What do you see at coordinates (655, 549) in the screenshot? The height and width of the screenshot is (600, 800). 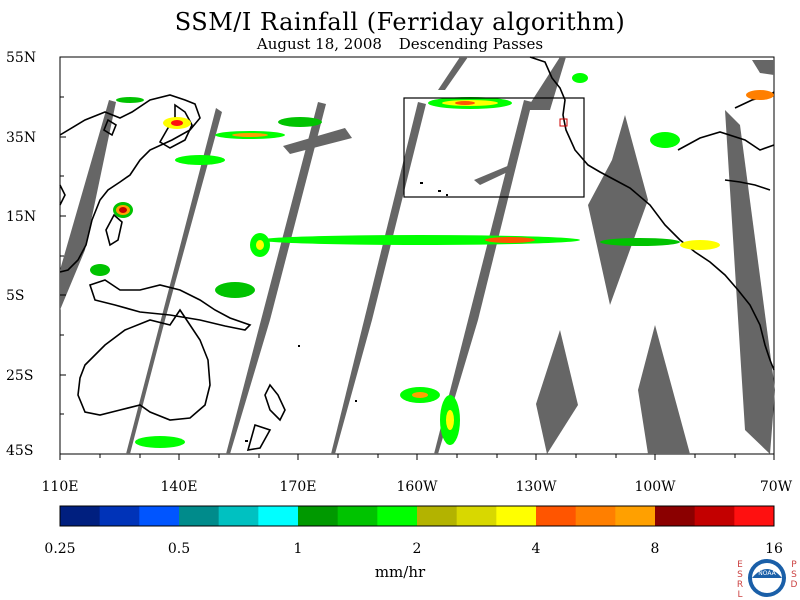 I see `colorbar-label: 8` at bounding box center [655, 549].